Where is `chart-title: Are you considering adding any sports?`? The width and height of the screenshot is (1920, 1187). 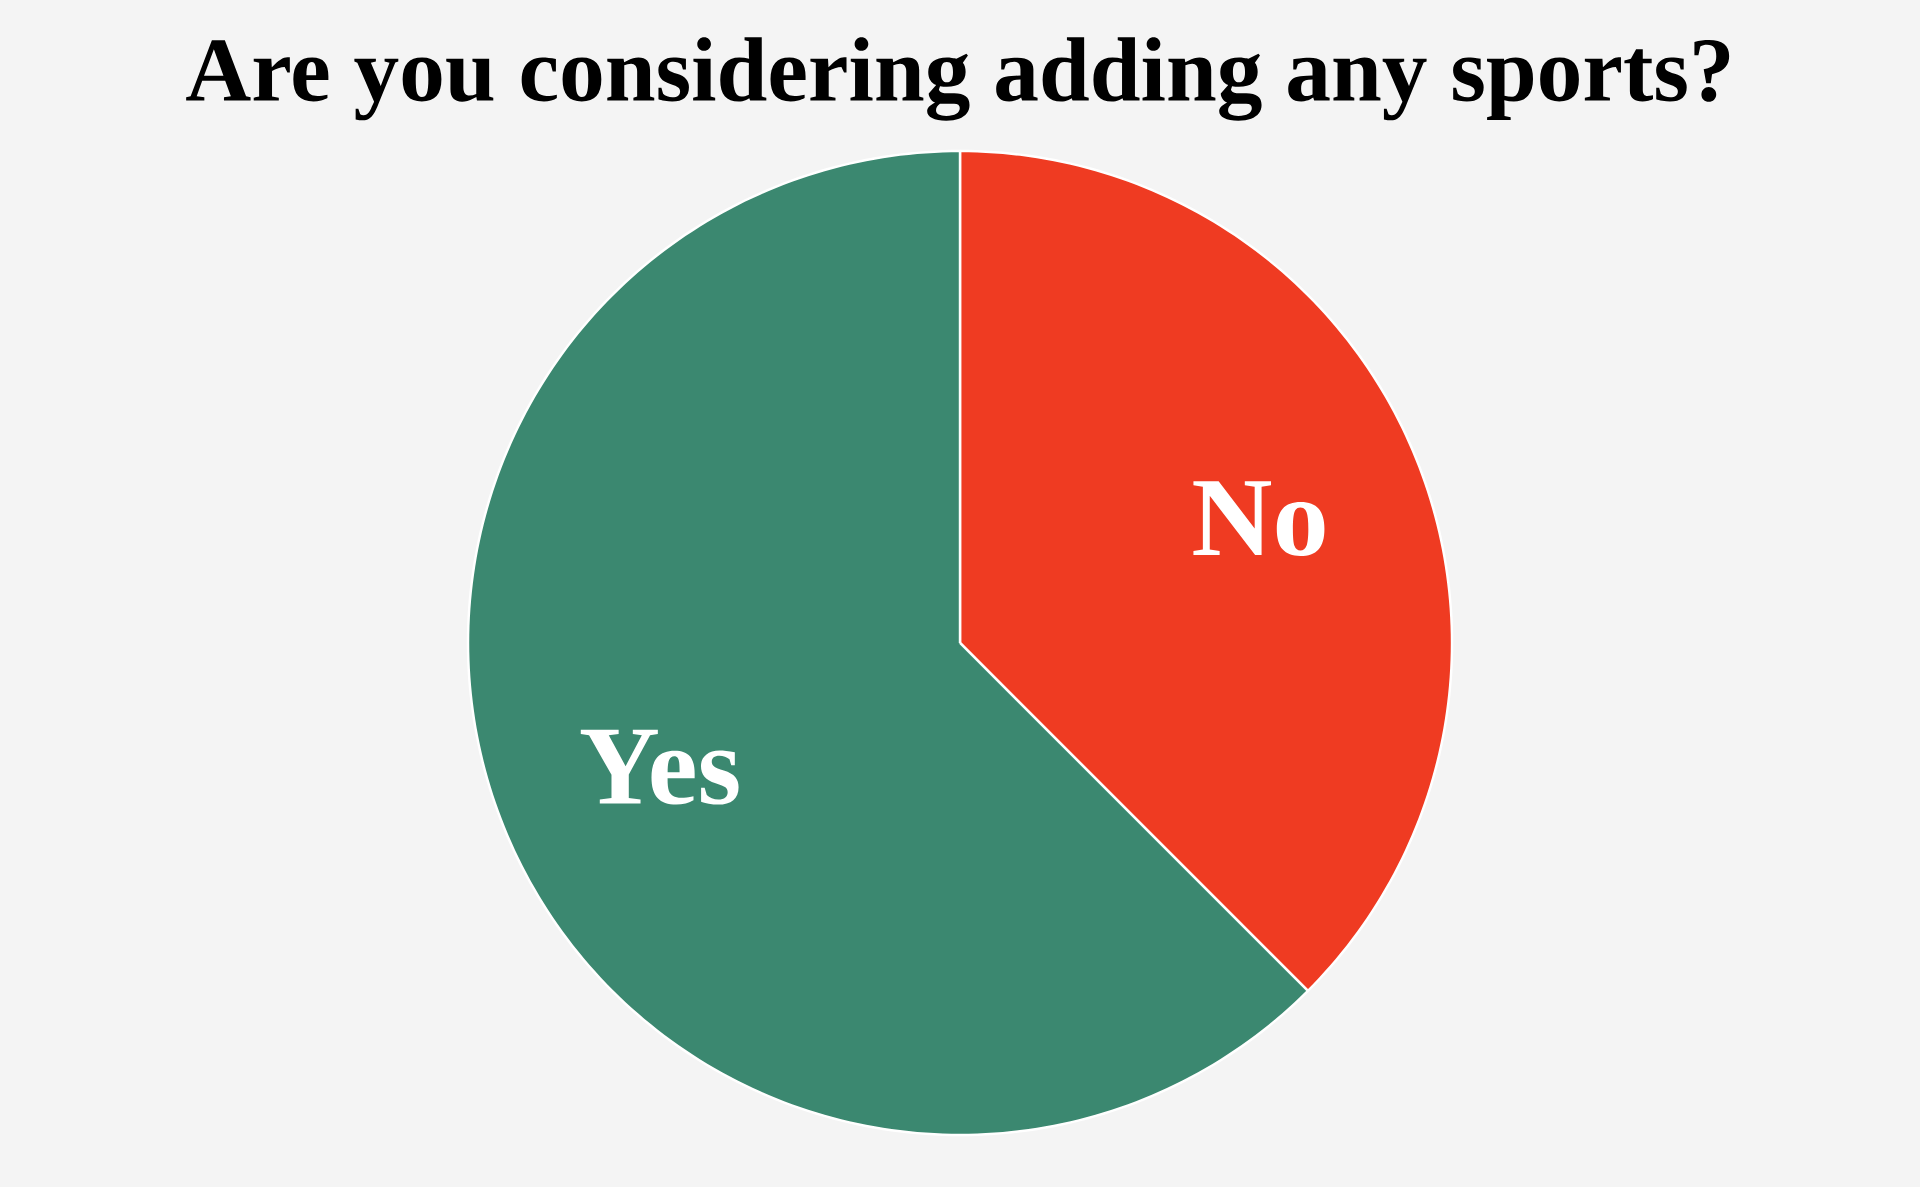
chart-title: Are you considering adding any sports? is located at coordinates (958, 79).